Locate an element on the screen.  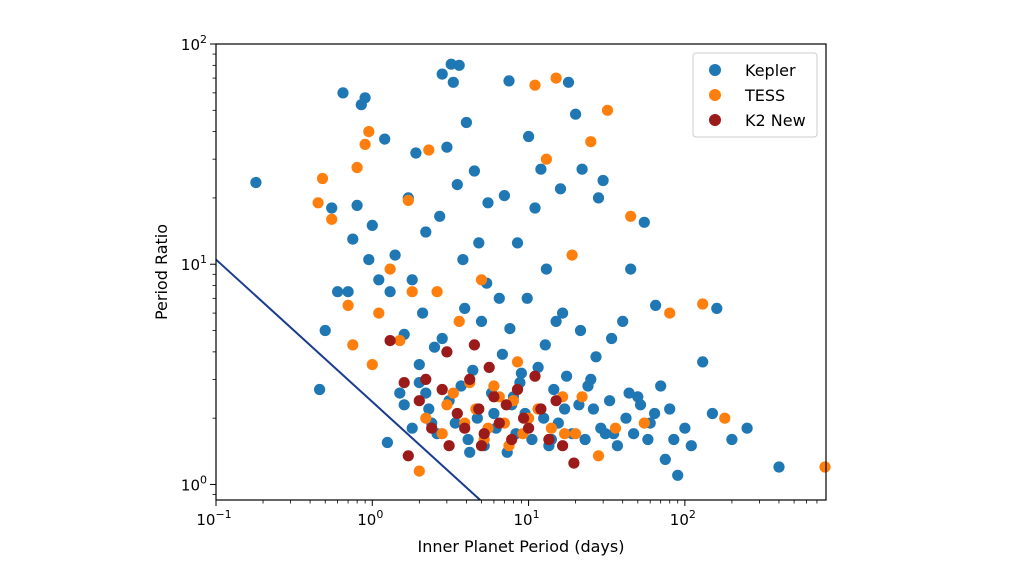
limit-line-layer is located at coordinates (348, 379).